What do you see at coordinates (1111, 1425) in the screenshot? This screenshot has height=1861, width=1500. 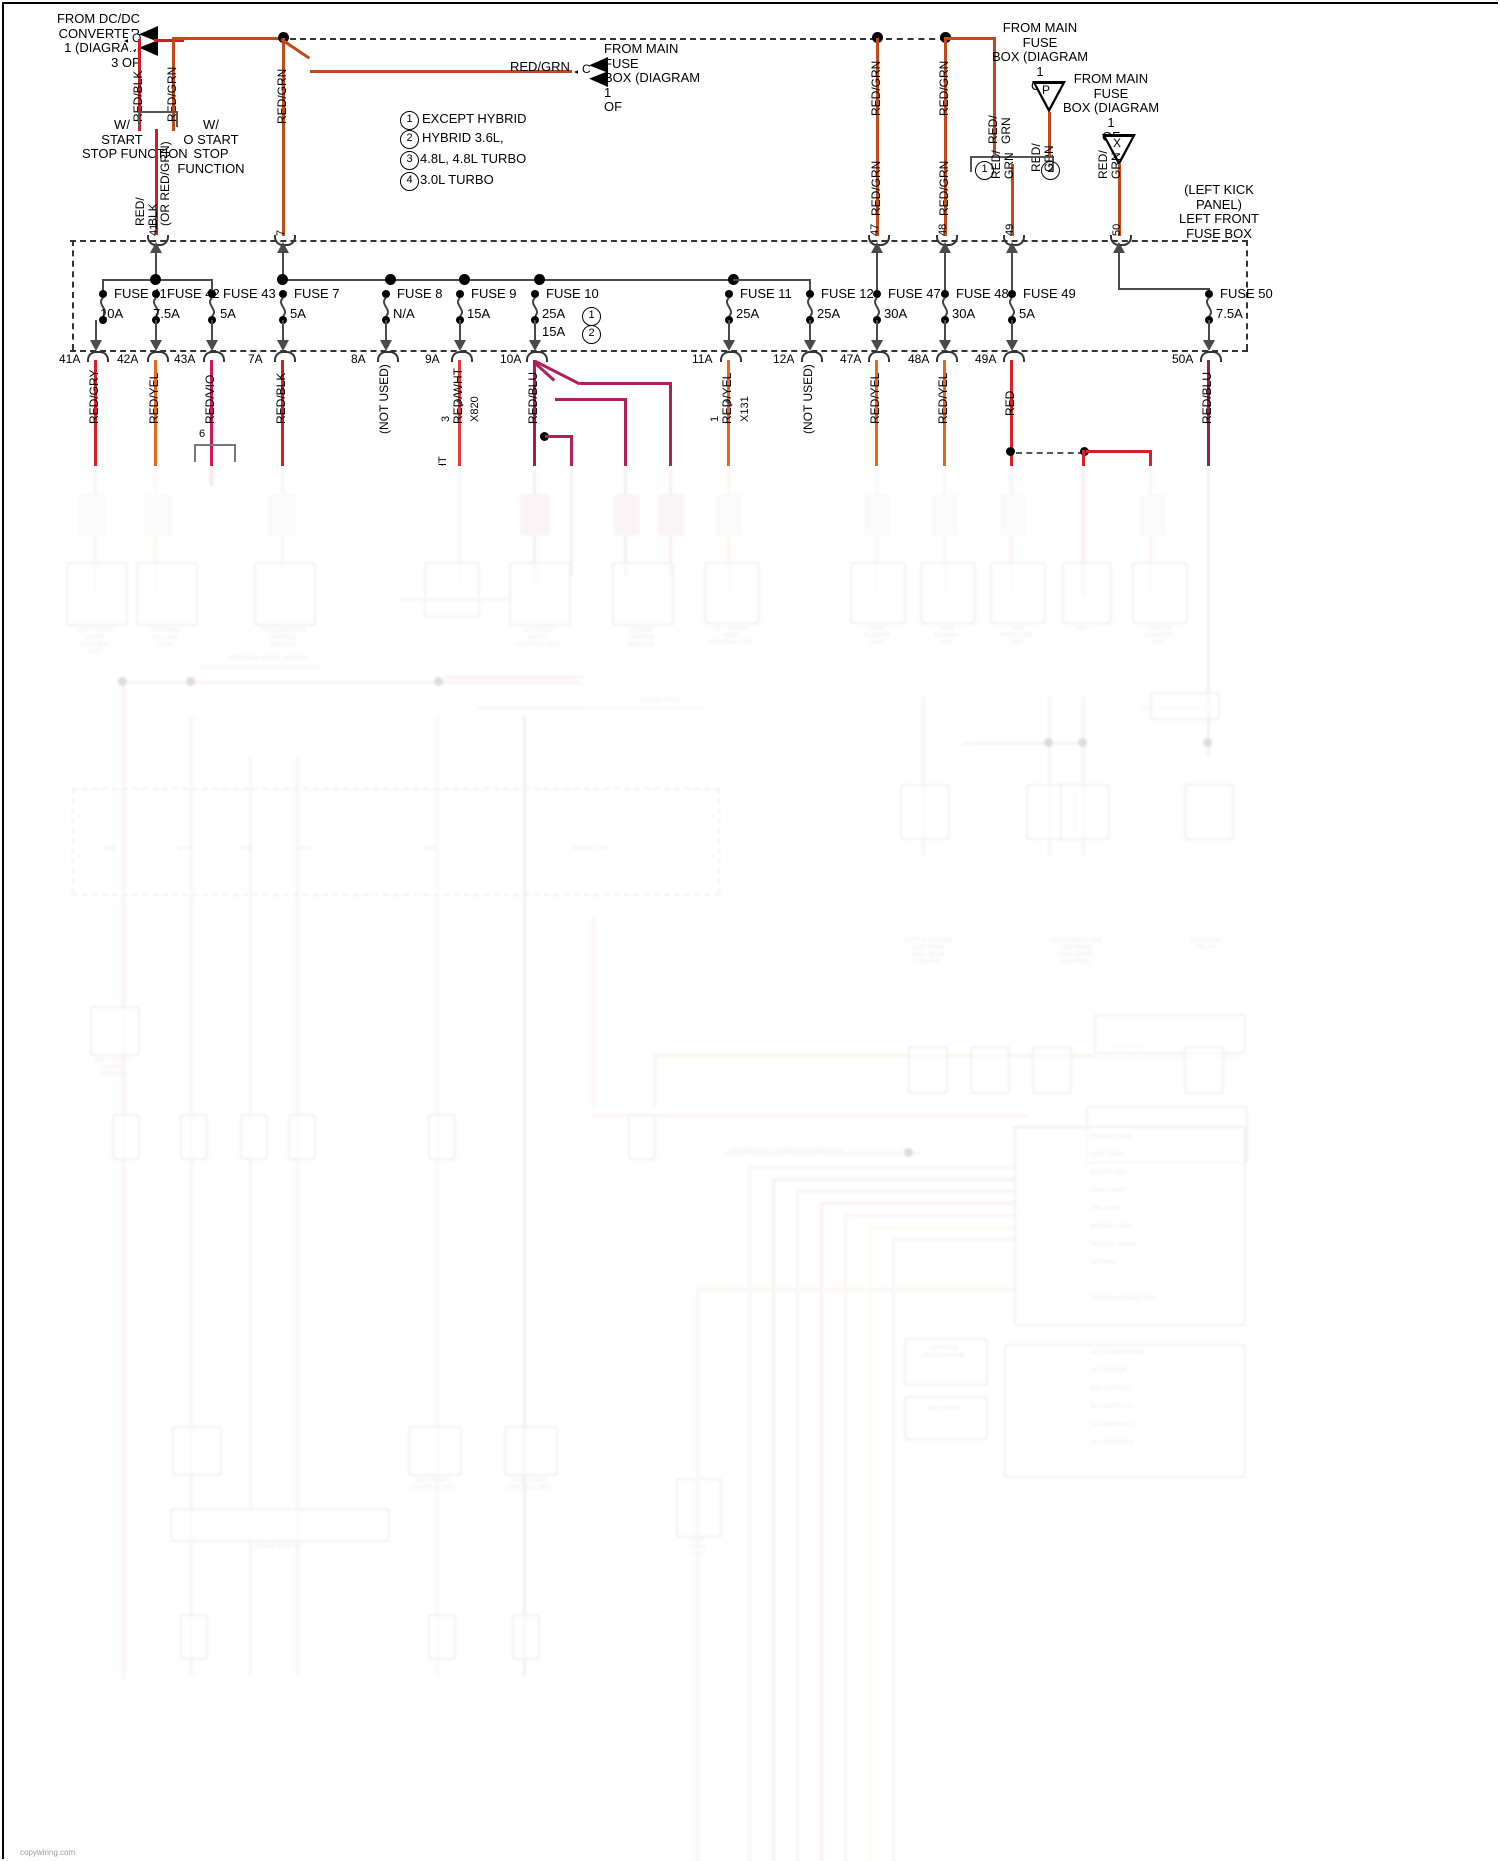 I see `right-list2-label-5: AUX SWITCH 3` at bounding box center [1111, 1425].